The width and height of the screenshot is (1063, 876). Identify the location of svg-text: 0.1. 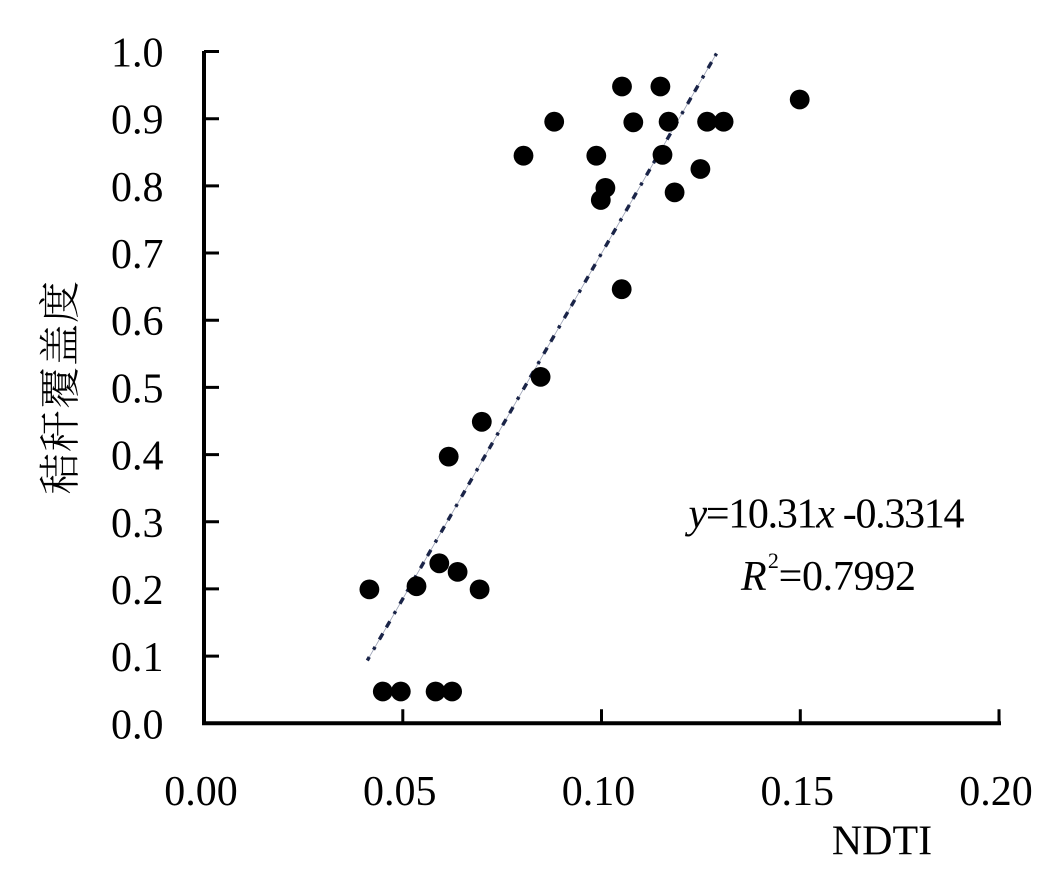
(137, 658).